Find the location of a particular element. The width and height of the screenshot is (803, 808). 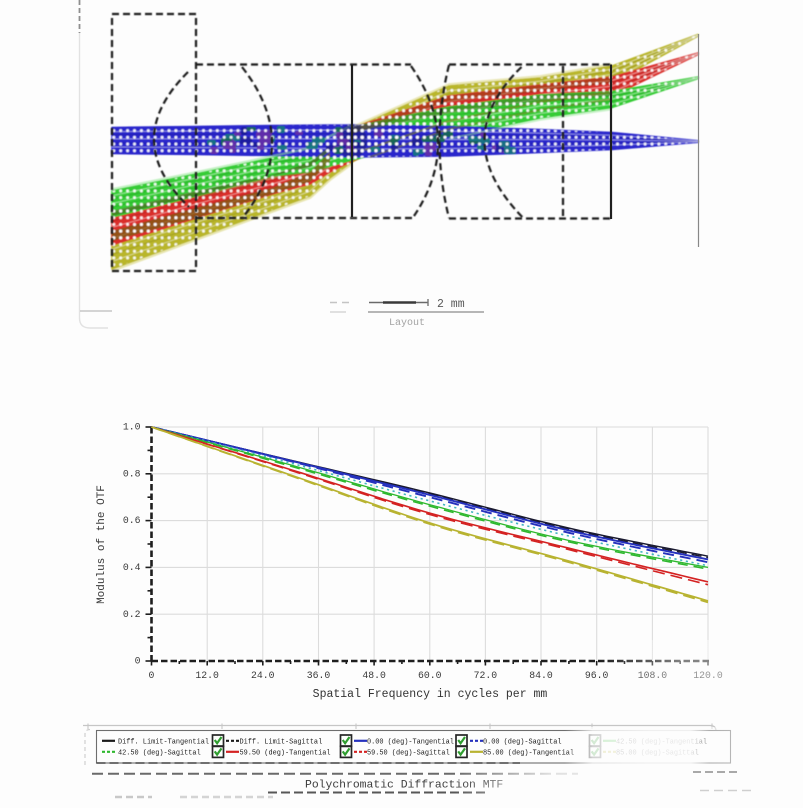

svg-text: Polychromatic Diffraction MTF is located at coordinates (404, 786).